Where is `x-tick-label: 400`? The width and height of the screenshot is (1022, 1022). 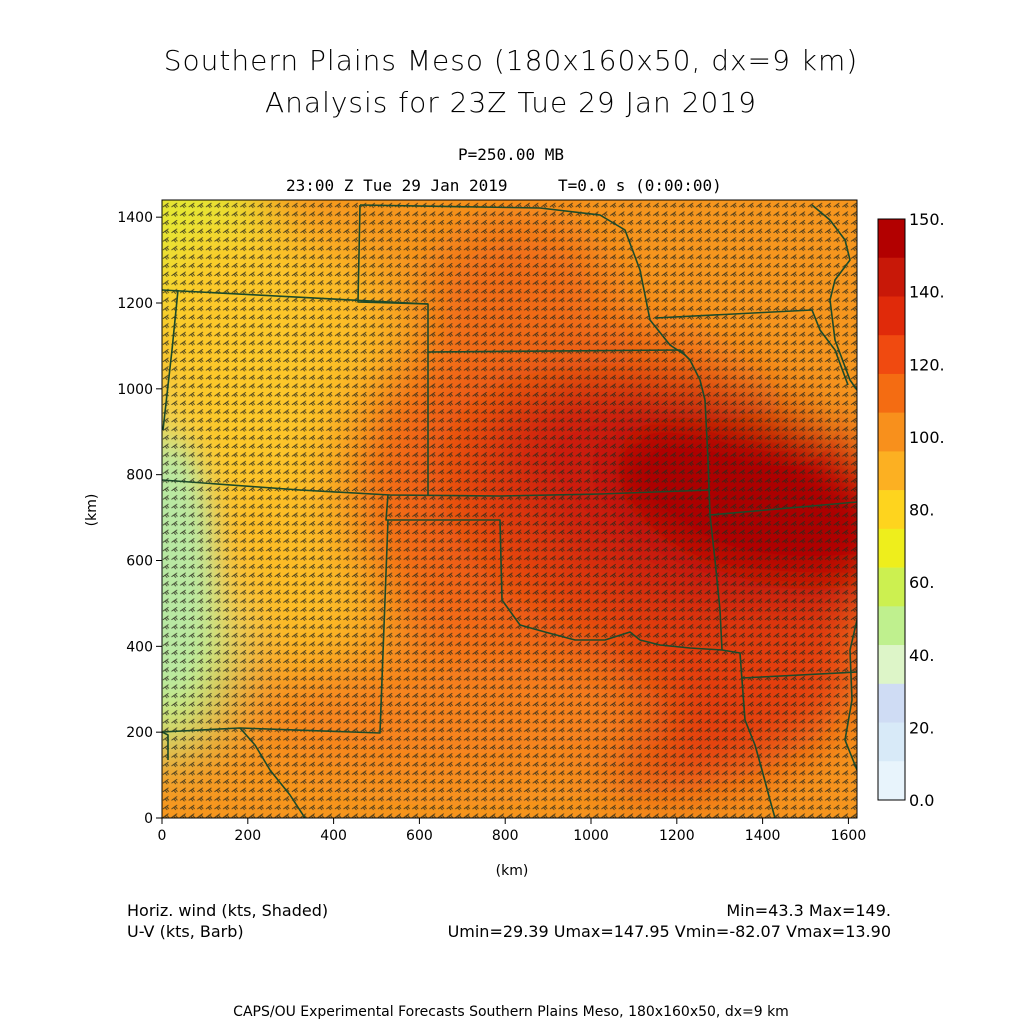
x-tick-label: 400 is located at coordinates (333, 836).